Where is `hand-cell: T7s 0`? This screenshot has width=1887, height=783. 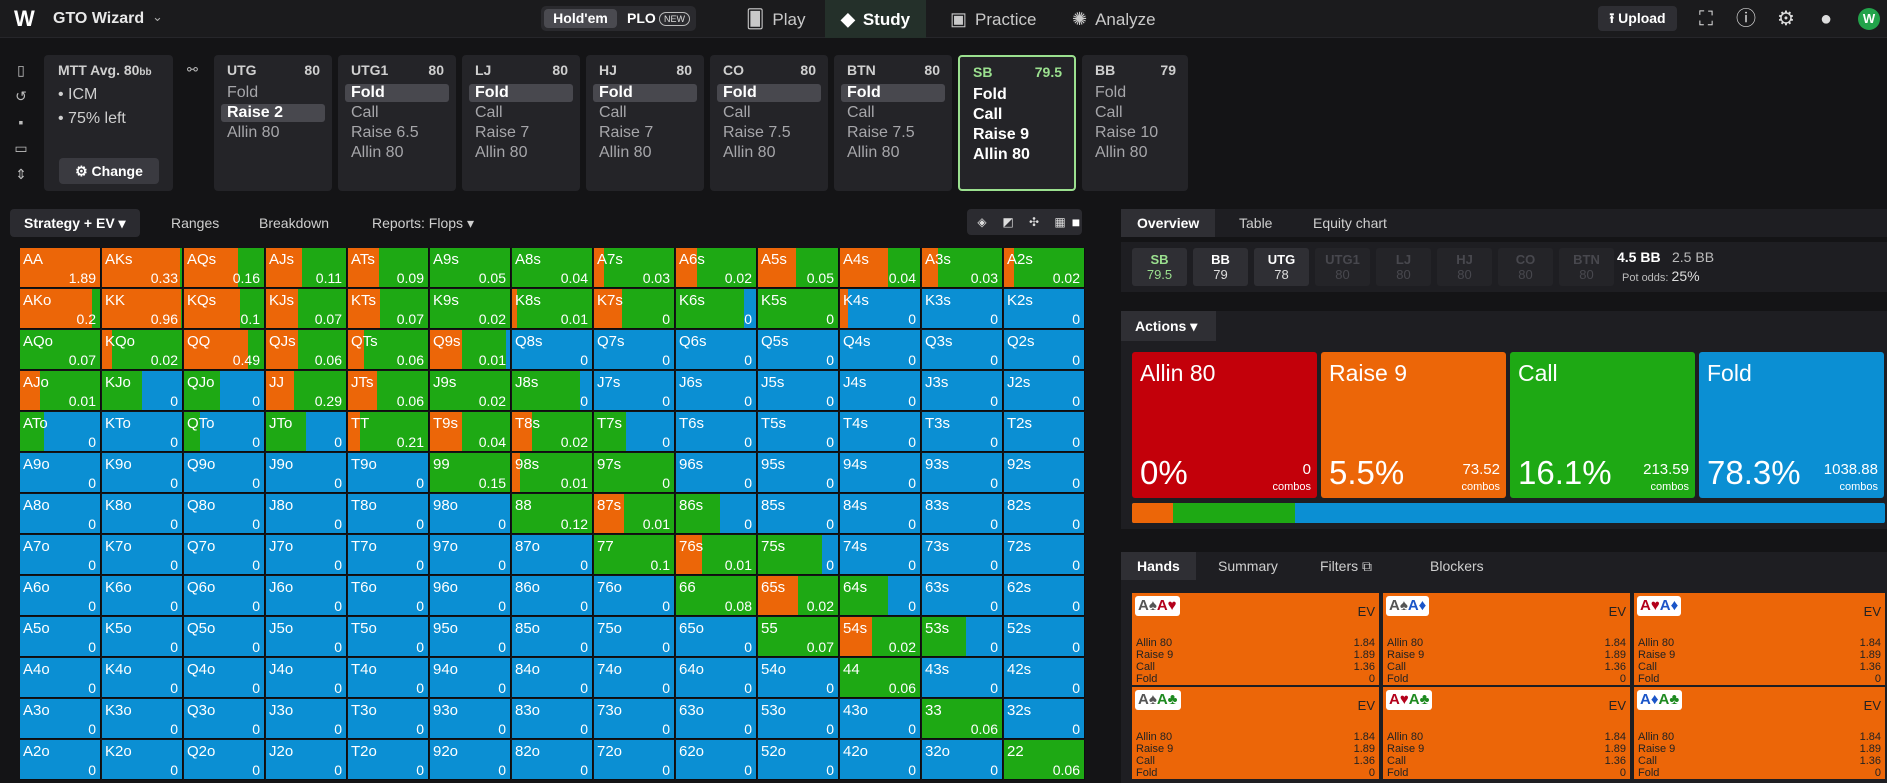 hand-cell: T7s 0 is located at coordinates (634, 432).